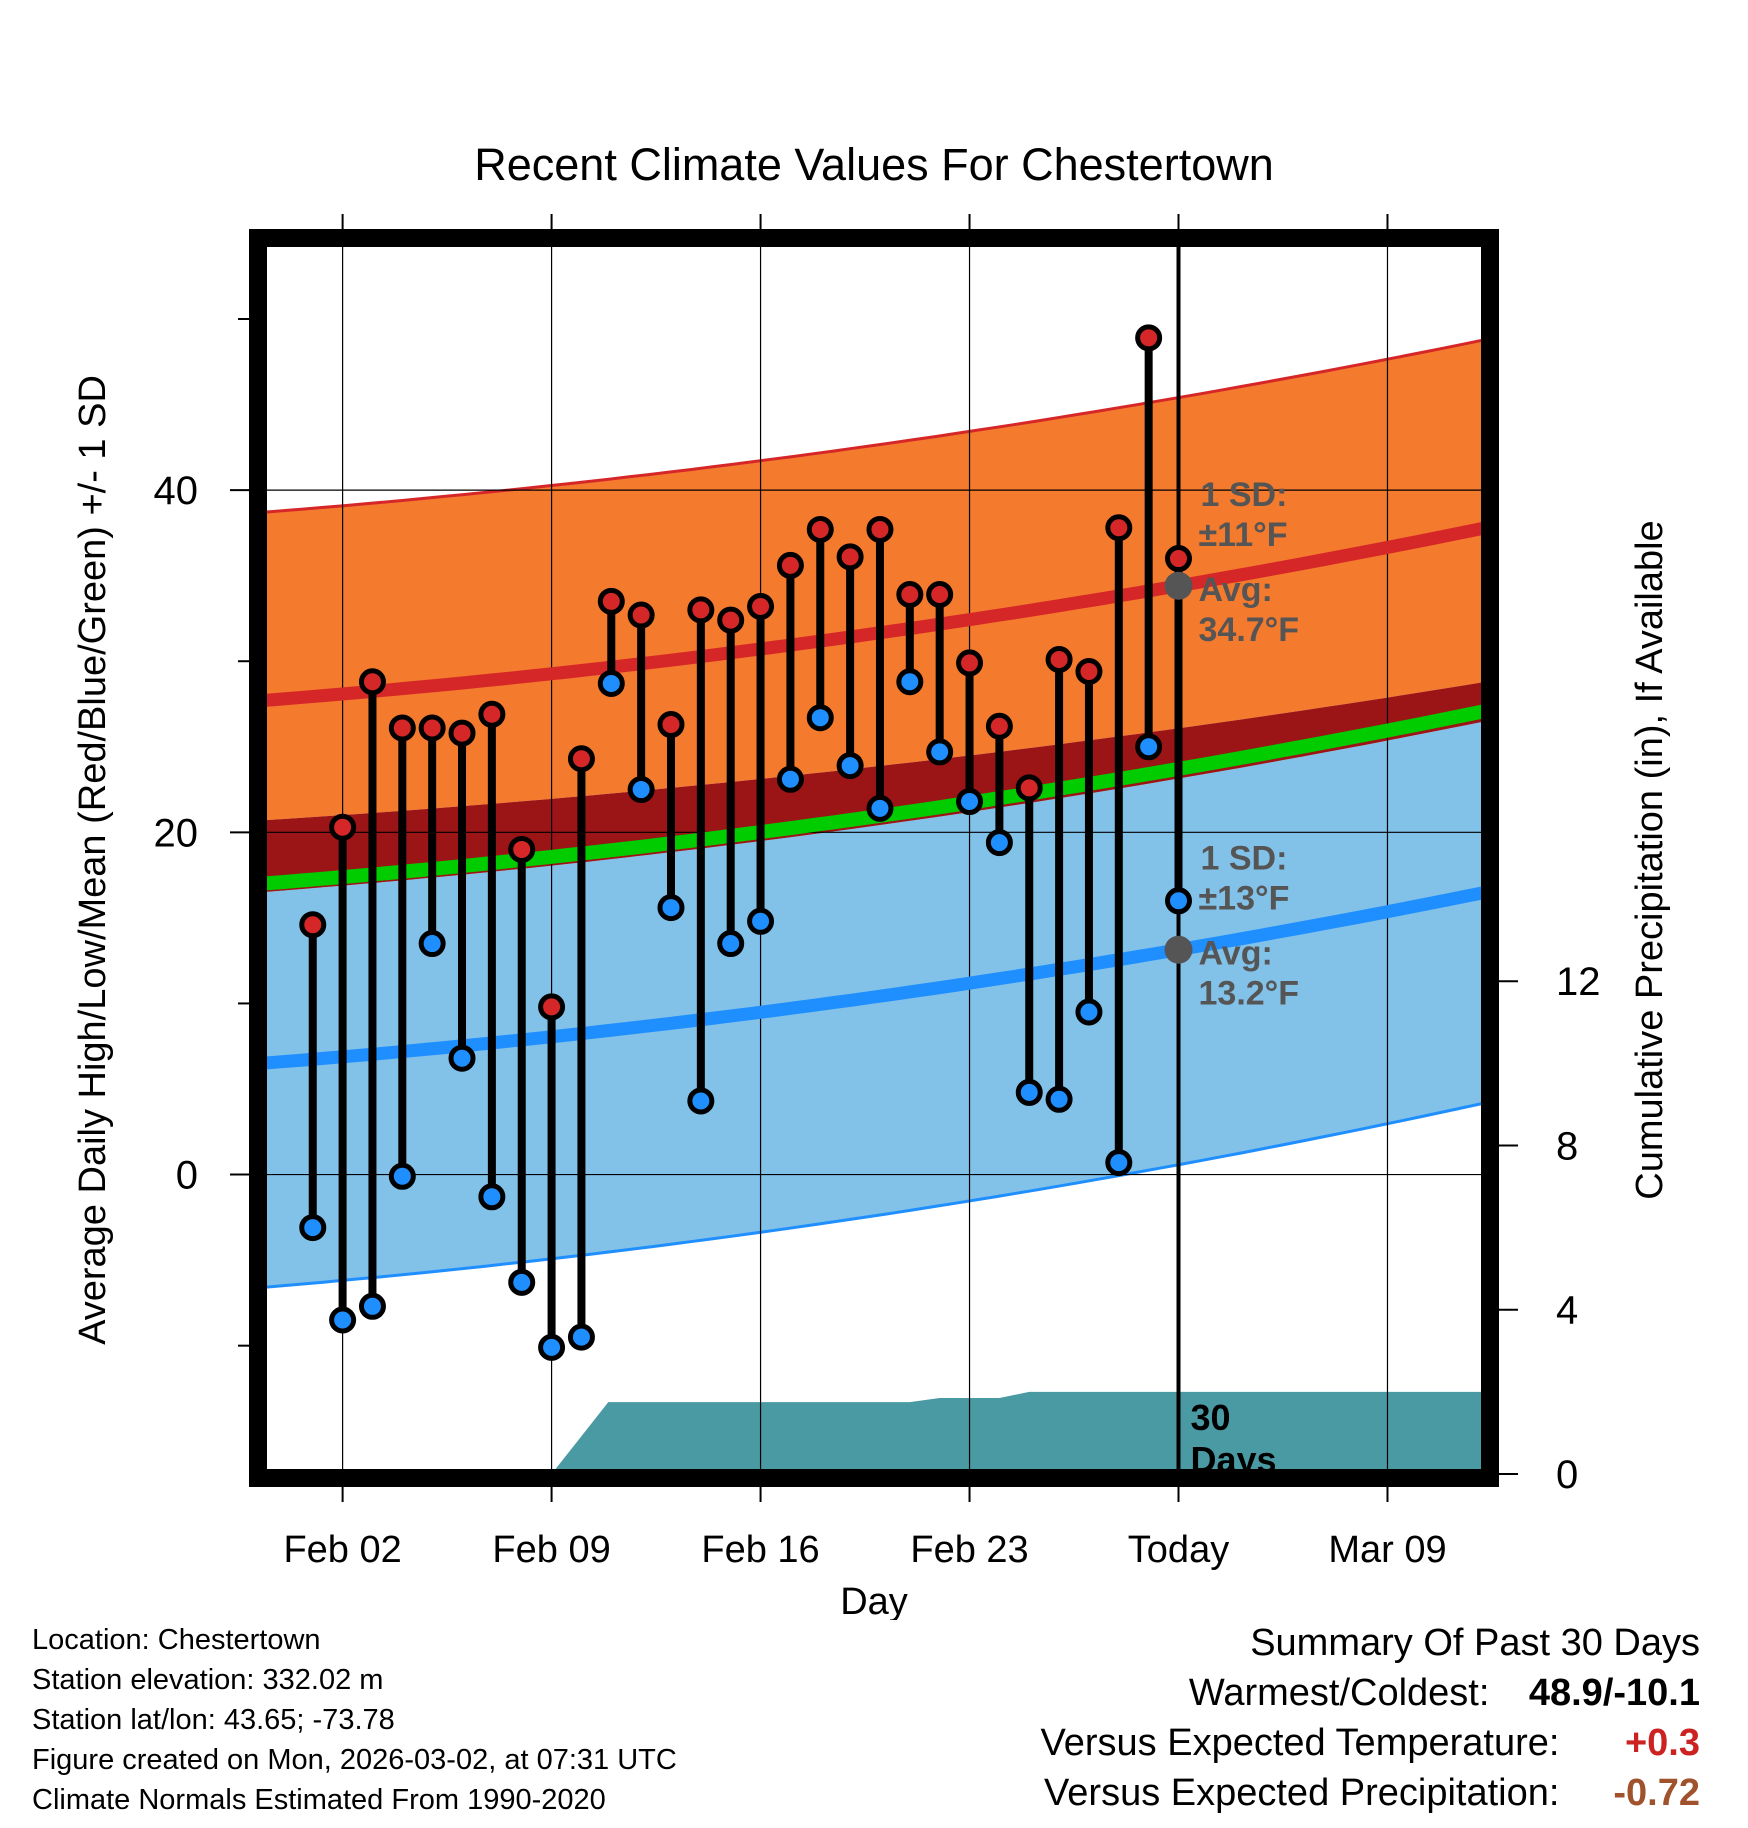 The width and height of the screenshot is (1748, 1828). What do you see at coordinates (874, 1195) in the screenshot?
I see `low-minus-sd-edge` at bounding box center [874, 1195].